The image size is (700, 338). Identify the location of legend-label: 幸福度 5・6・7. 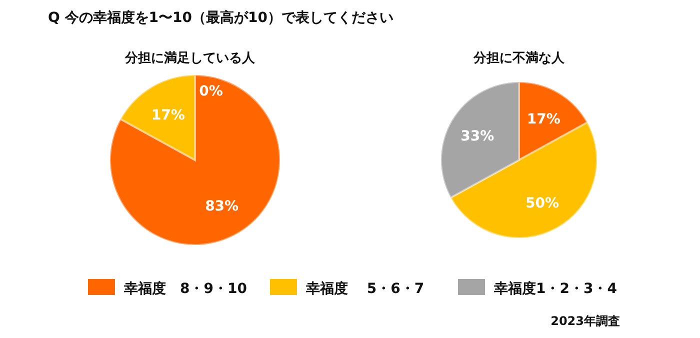
(364, 288).